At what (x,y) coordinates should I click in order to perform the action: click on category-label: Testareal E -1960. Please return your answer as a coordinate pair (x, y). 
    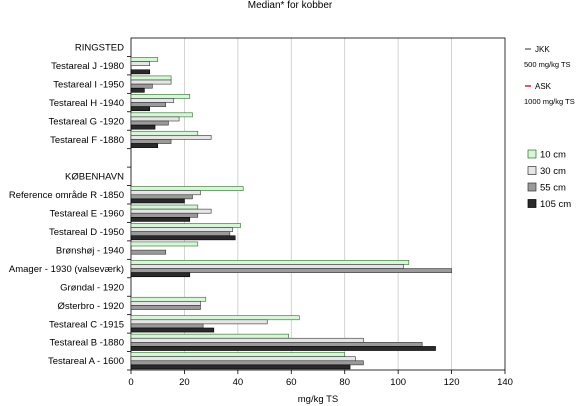
    Looking at the image, I should click on (87, 214).